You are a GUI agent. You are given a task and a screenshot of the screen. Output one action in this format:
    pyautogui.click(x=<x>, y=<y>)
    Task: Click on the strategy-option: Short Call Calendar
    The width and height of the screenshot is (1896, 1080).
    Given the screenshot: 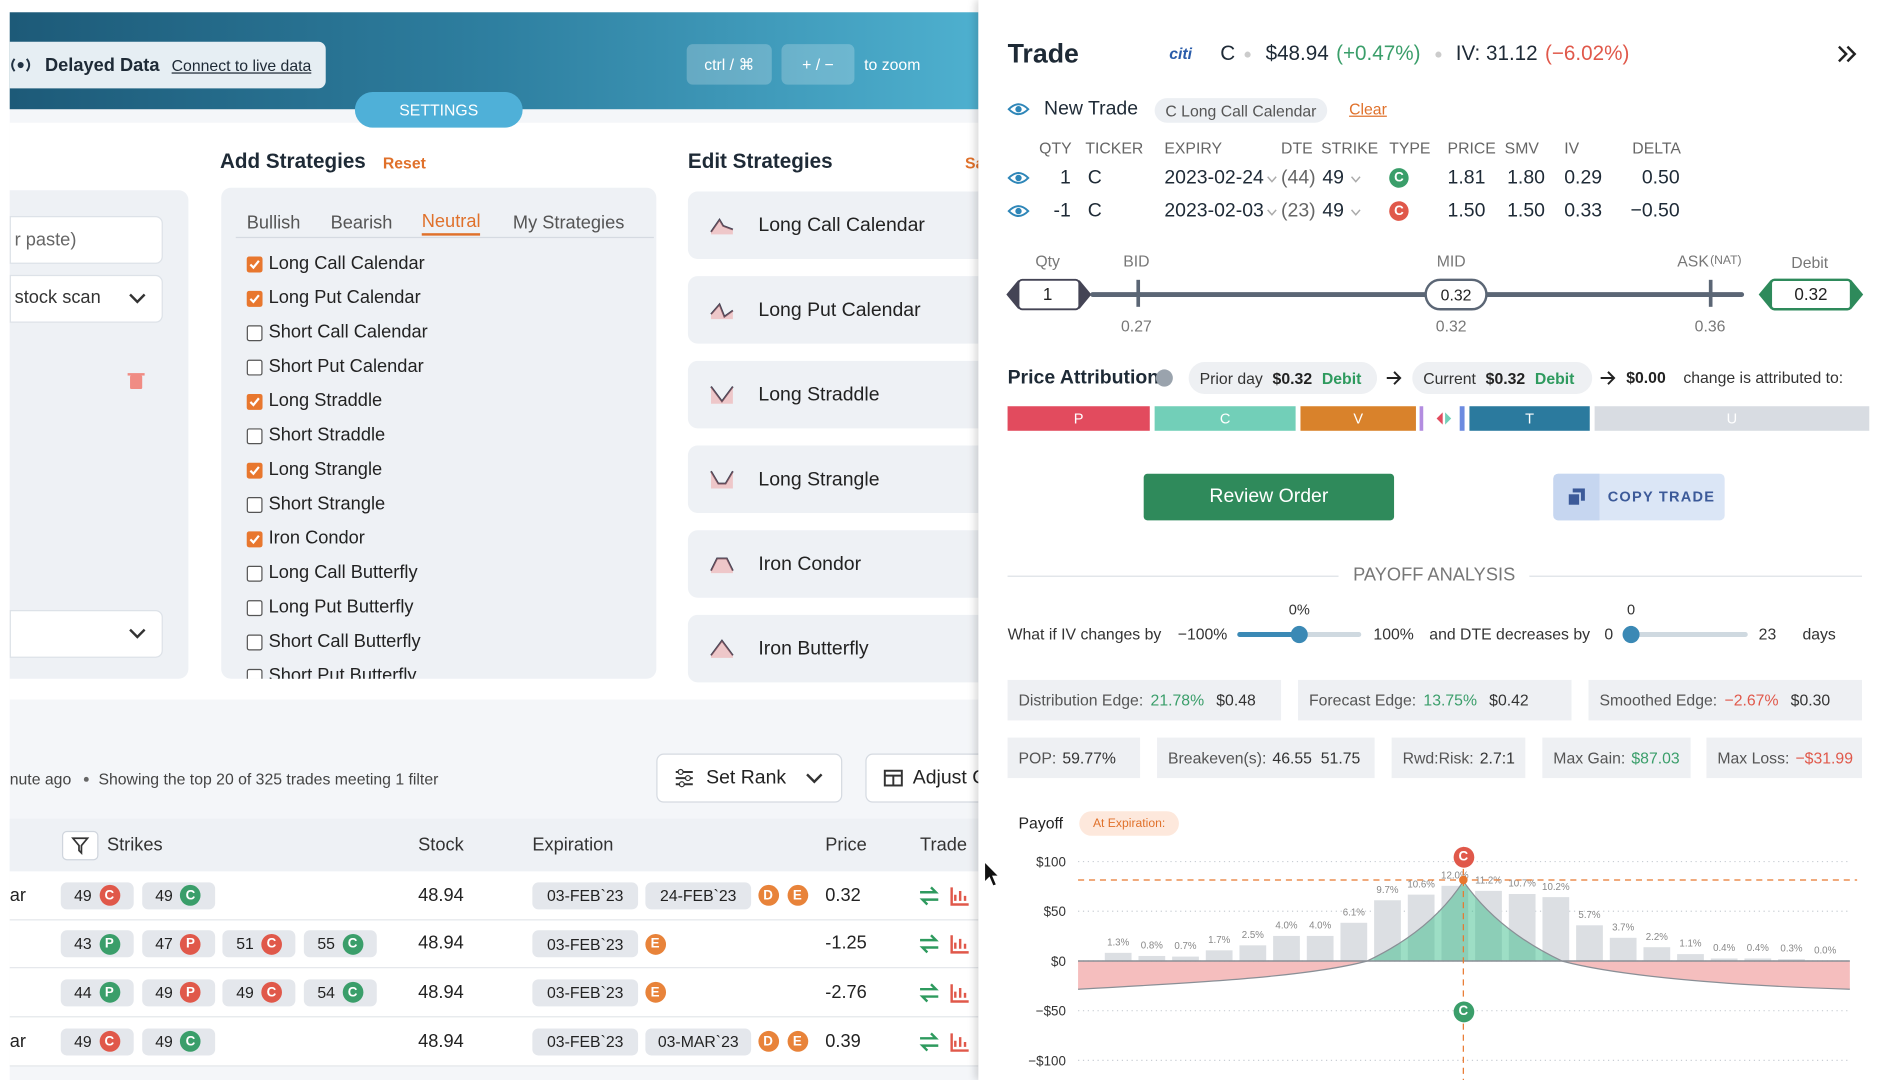 What is the action you would take?
    pyautogui.click(x=348, y=332)
    